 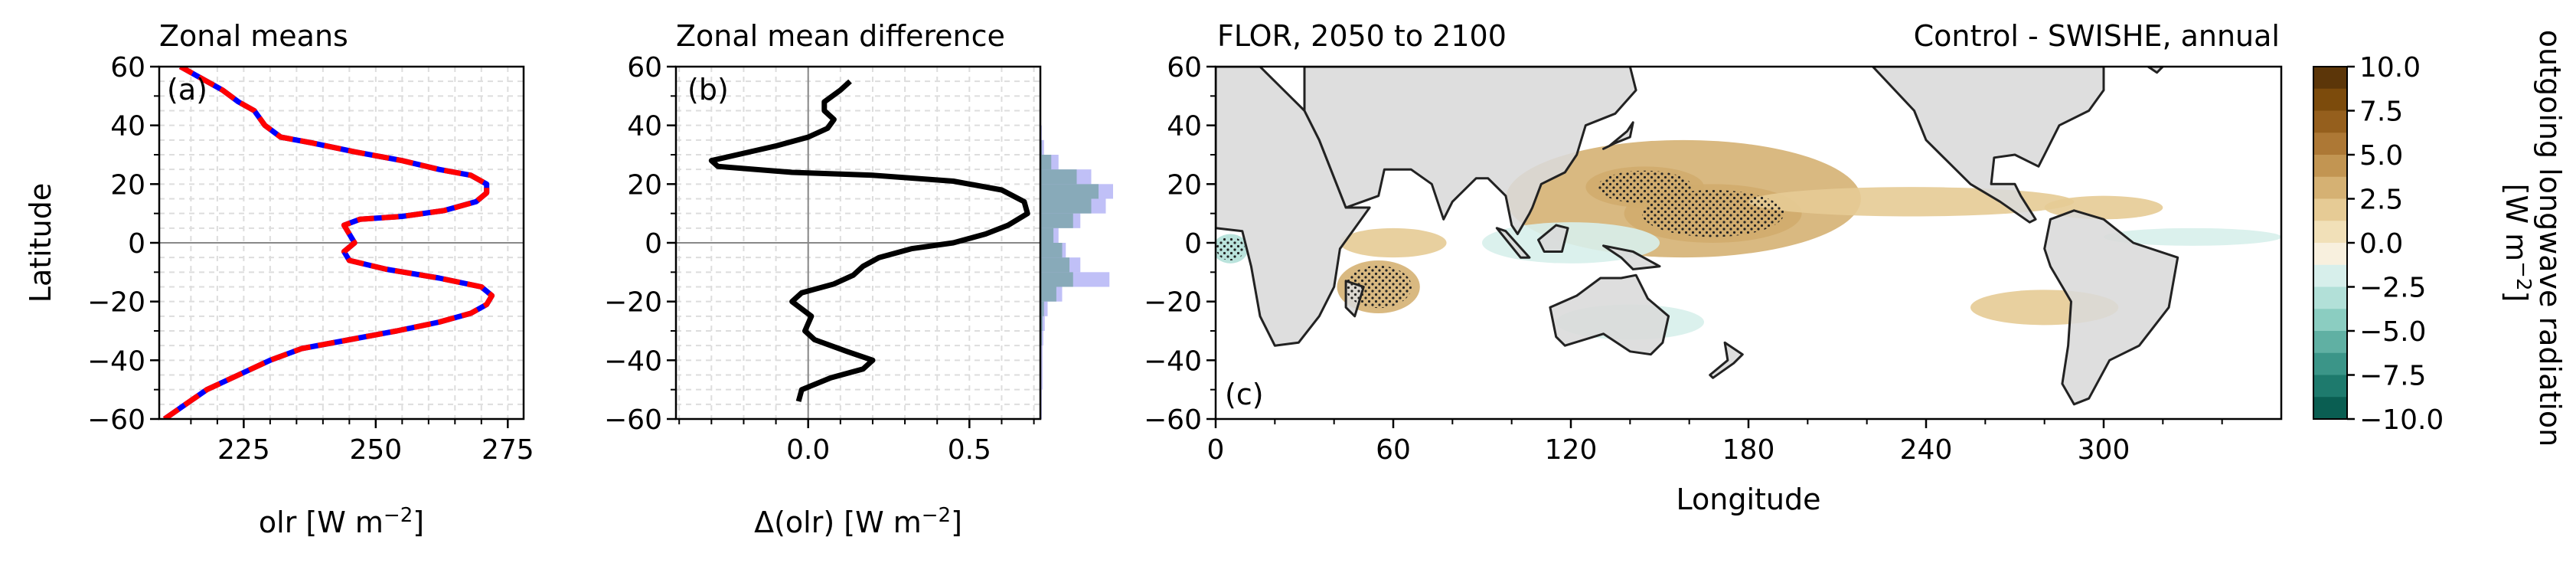 What do you see at coordinates (708, 89) in the screenshot?
I see `panel-b-label: (b)` at bounding box center [708, 89].